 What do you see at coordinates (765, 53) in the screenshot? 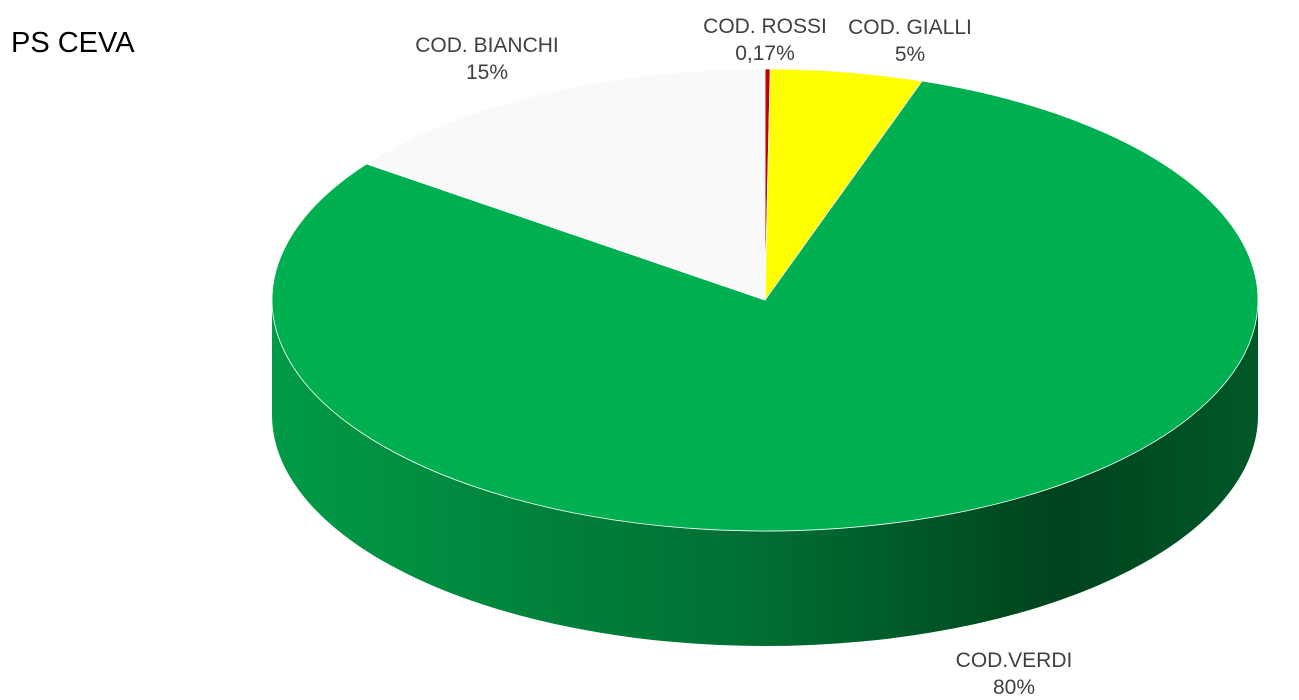
I see `slice-value-label: 0,17%` at bounding box center [765, 53].